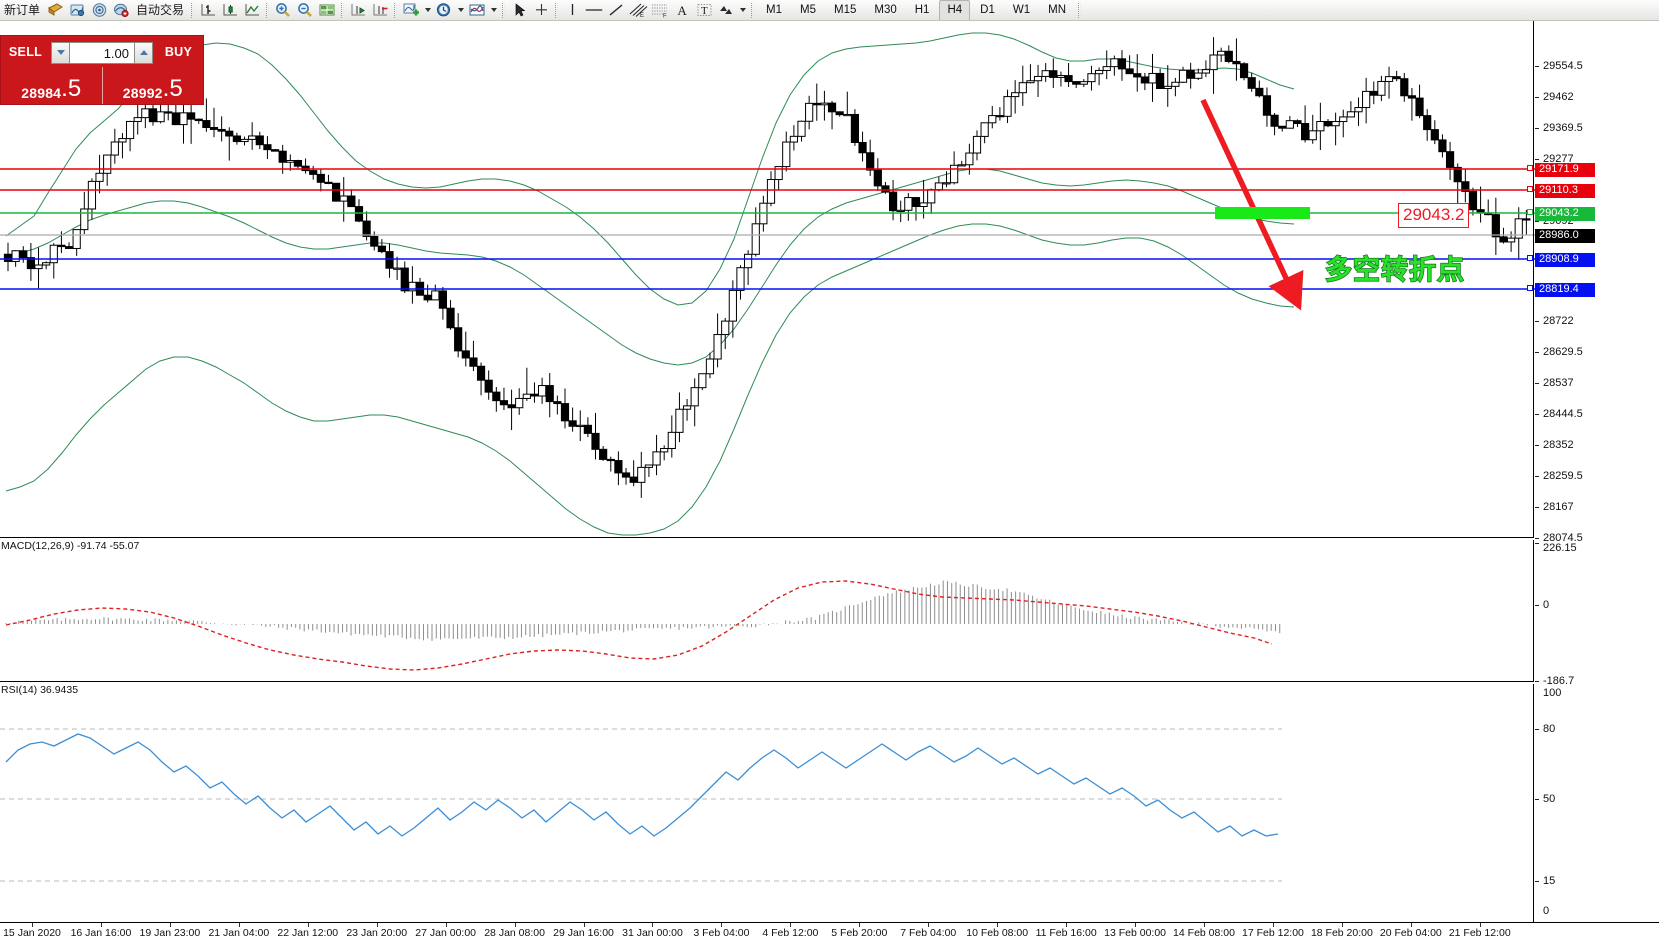  I want to click on chart-shift-icon, so click(327, 10).